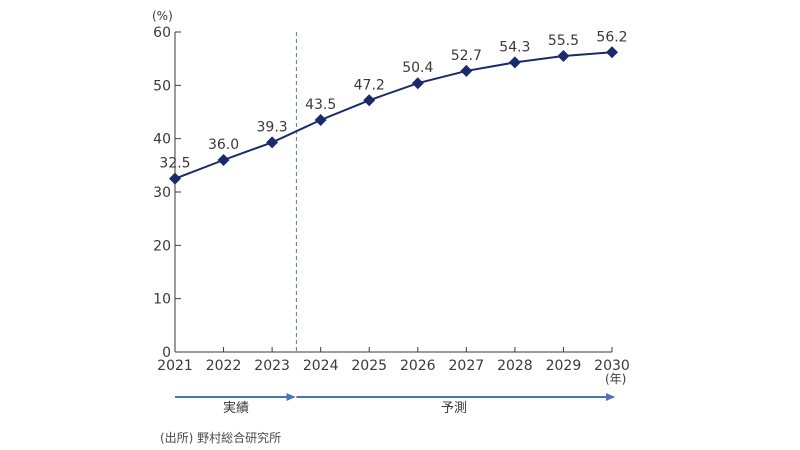  What do you see at coordinates (418, 366) in the screenshot?
I see `x-tick-label: 2026` at bounding box center [418, 366].